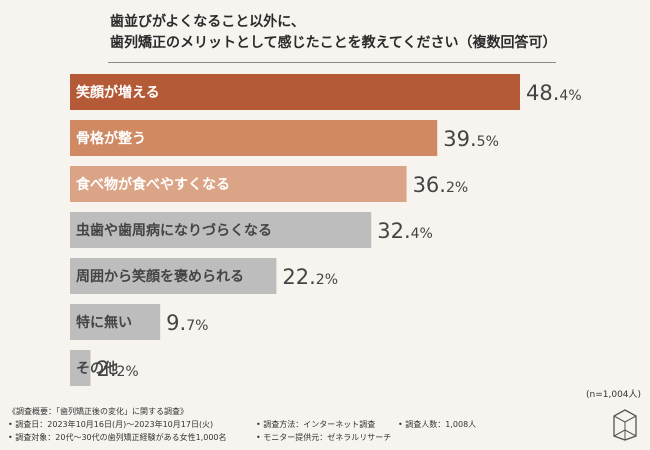 This screenshot has width=650, height=450. I want to click on survey-target: • 調査対象：20代～30代の歯列矯正経験がある女性1,000名, so click(117, 437).